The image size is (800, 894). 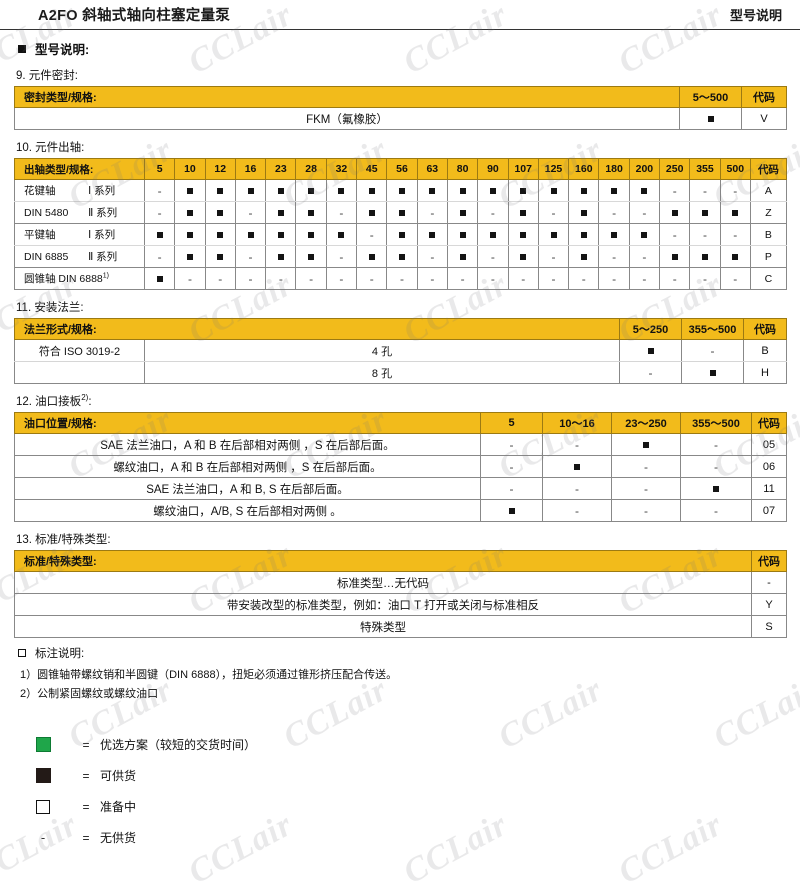 I want to click on port-row-code: 06, so click(x=769, y=466).